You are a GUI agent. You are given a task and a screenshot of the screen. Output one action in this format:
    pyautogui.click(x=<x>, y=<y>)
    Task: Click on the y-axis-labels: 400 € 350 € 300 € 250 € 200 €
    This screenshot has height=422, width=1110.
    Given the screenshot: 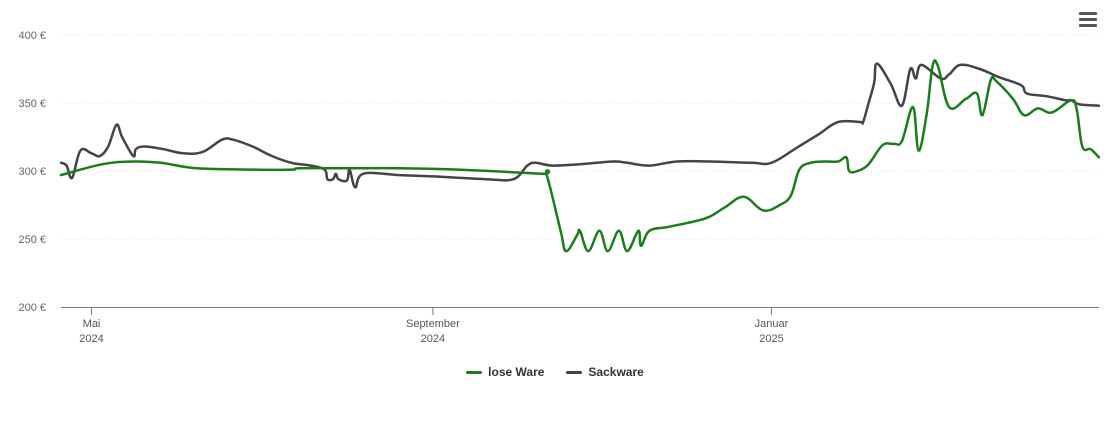 What is the action you would take?
    pyautogui.click(x=32, y=172)
    